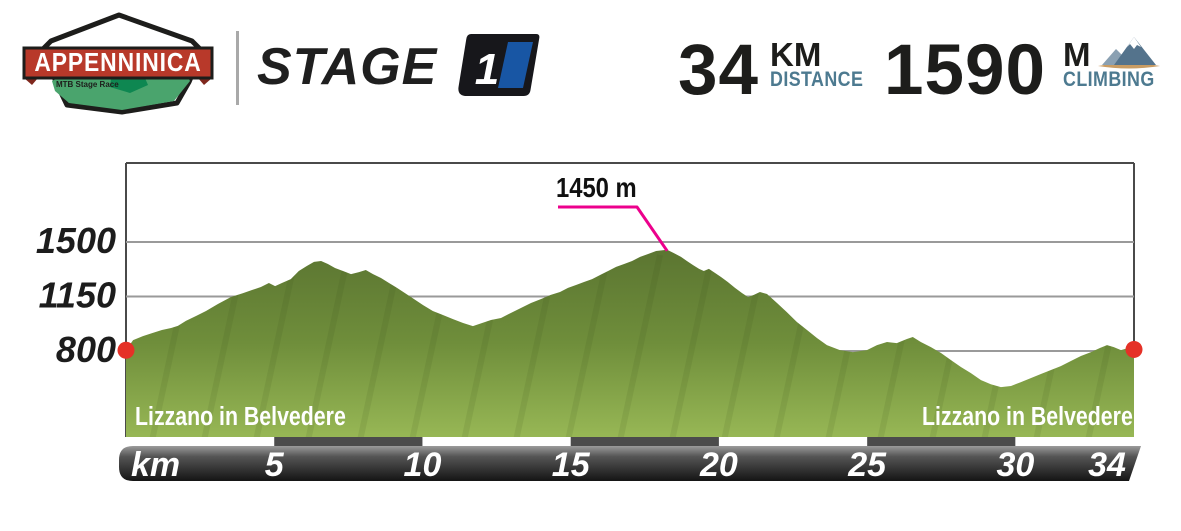 Image resolution: width=1181 pixels, height=531 pixels. I want to click on logo-banner-fold-left, so click(31, 81).